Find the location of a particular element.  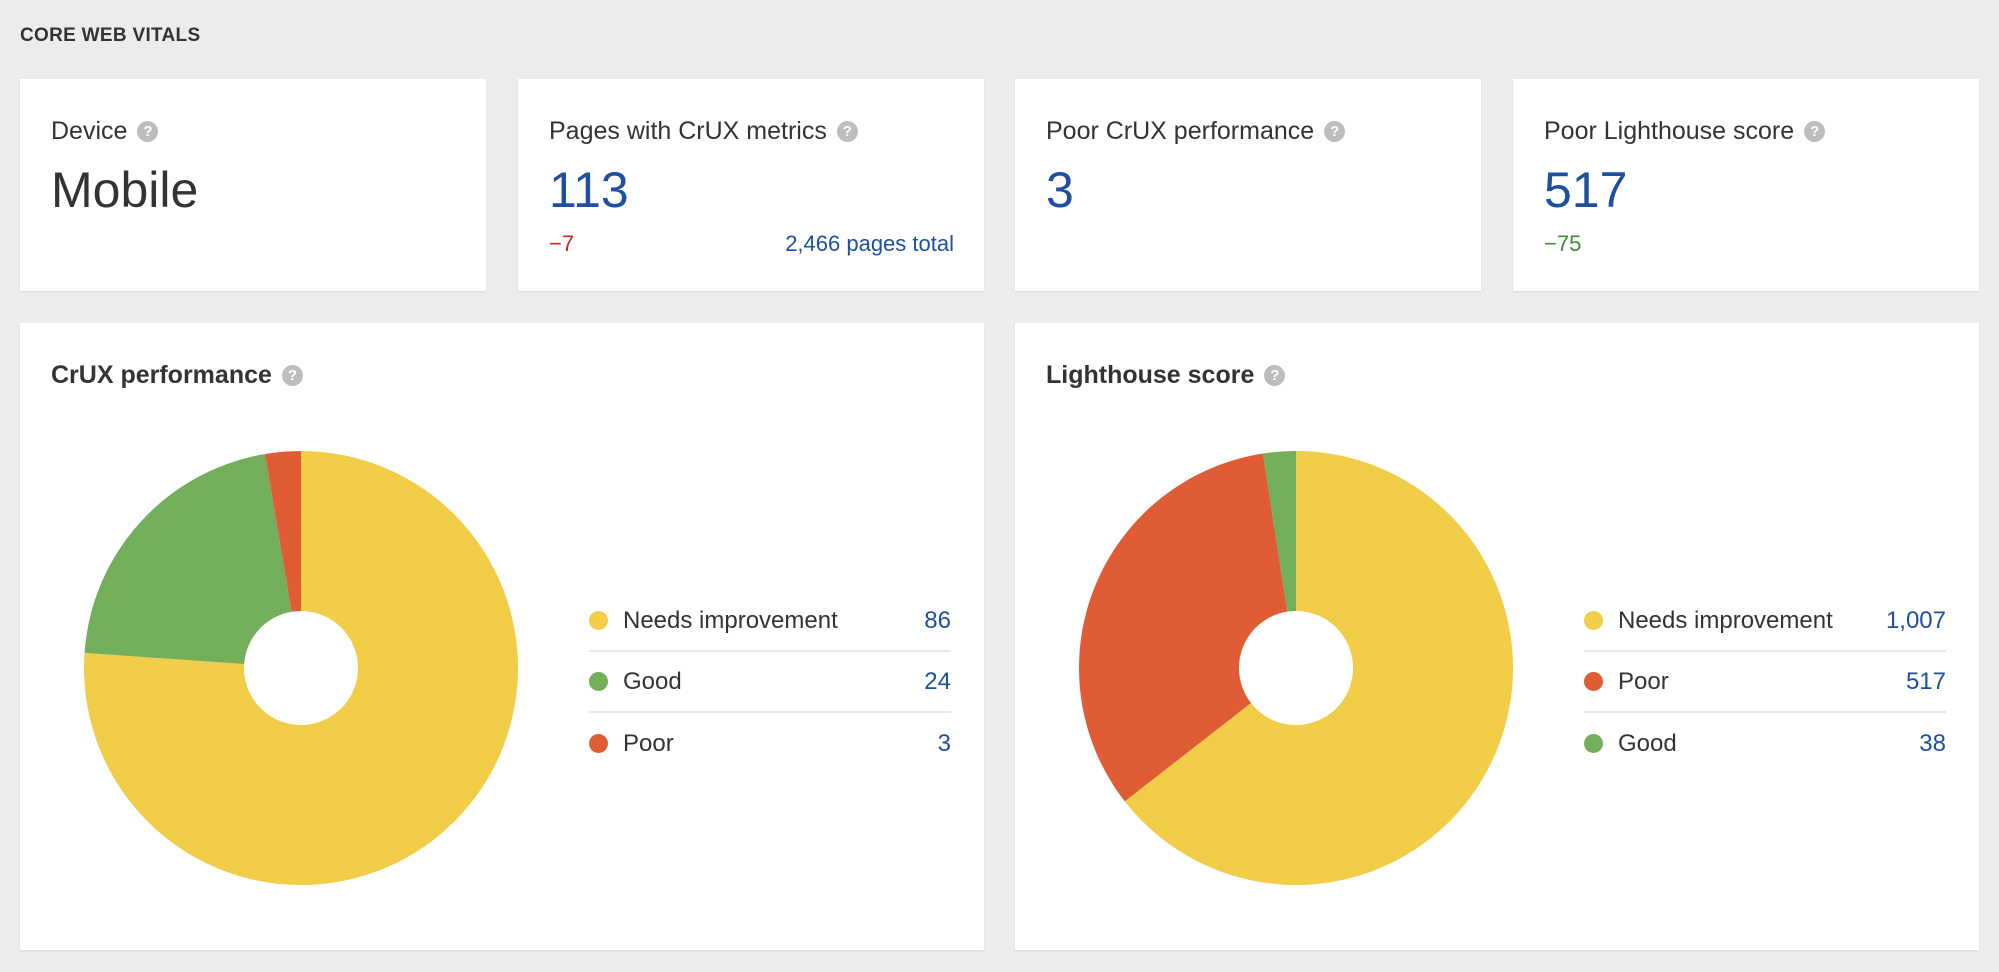

poor-lighthouse-delta: −75 is located at coordinates (1563, 243).